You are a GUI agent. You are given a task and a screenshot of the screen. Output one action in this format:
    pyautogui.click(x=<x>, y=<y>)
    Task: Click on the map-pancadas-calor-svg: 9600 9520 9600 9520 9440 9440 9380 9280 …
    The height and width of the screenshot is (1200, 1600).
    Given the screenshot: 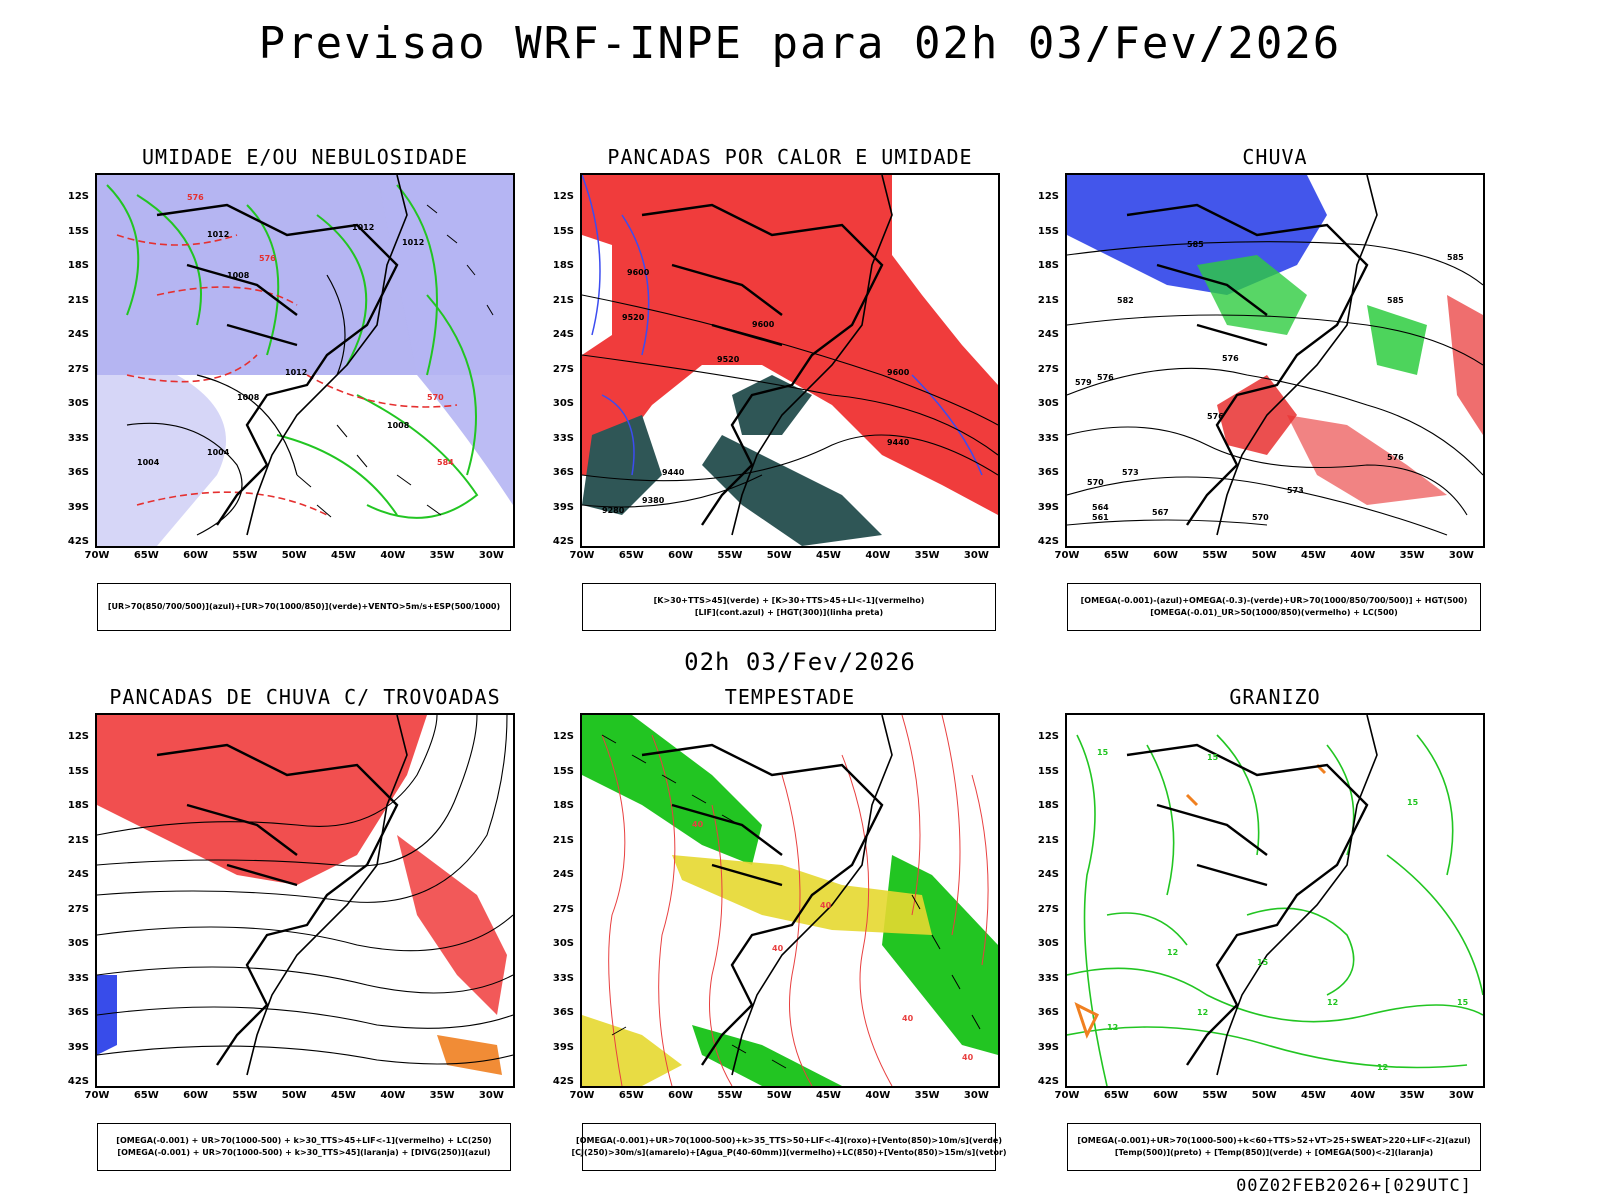 What is the action you would take?
    pyautogui.click(x=790, y=360)
    